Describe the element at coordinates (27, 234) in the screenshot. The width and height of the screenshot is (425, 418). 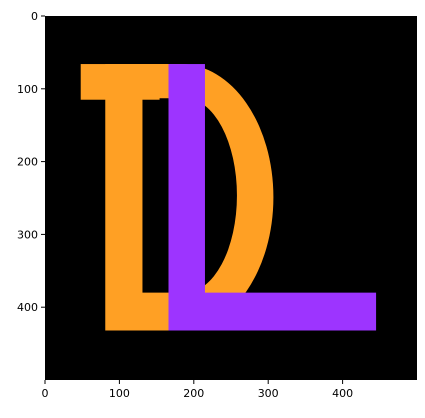
I see `y-tick-label: 300` at that location.